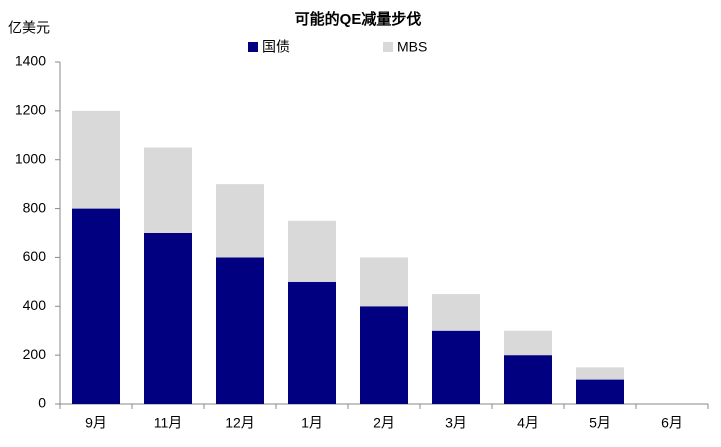 The height and width of the screenshot is (447, 721). Describe the element at coordinates (456, 423) in the screenshot. I see `x-tick-label: 3月` at that location.